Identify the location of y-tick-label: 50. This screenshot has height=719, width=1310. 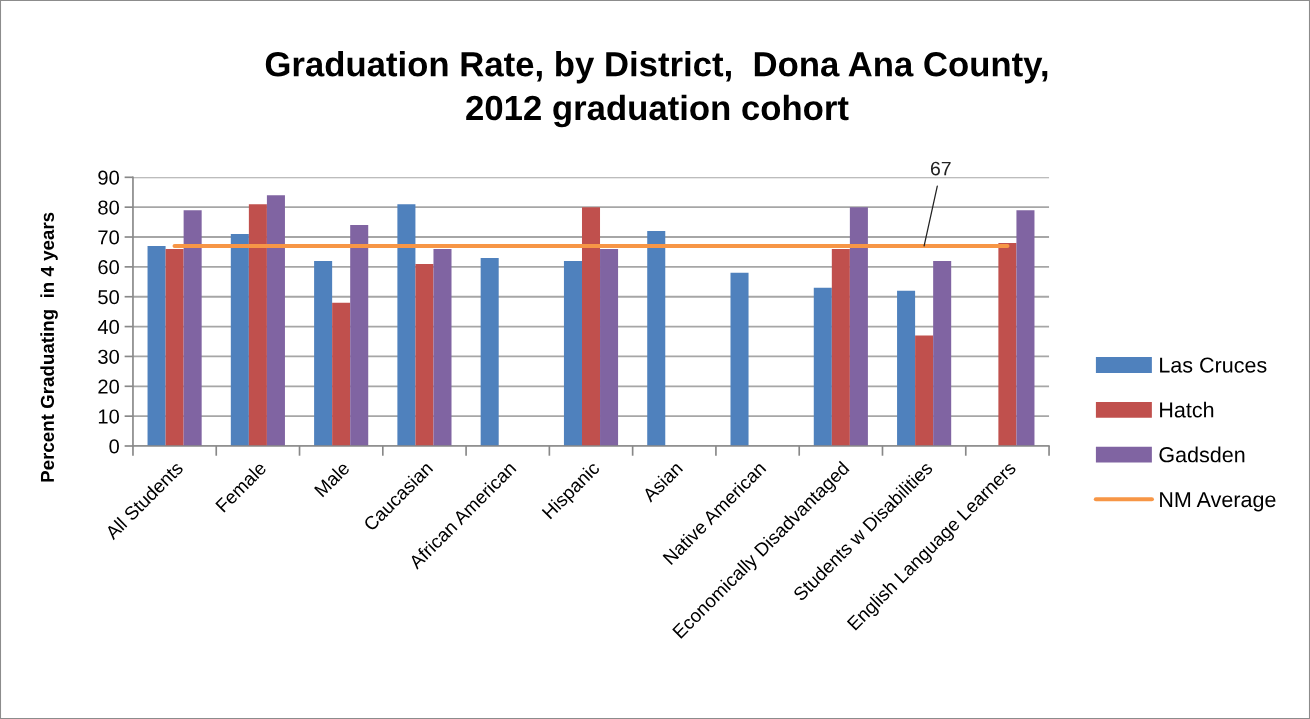
(108, 297).